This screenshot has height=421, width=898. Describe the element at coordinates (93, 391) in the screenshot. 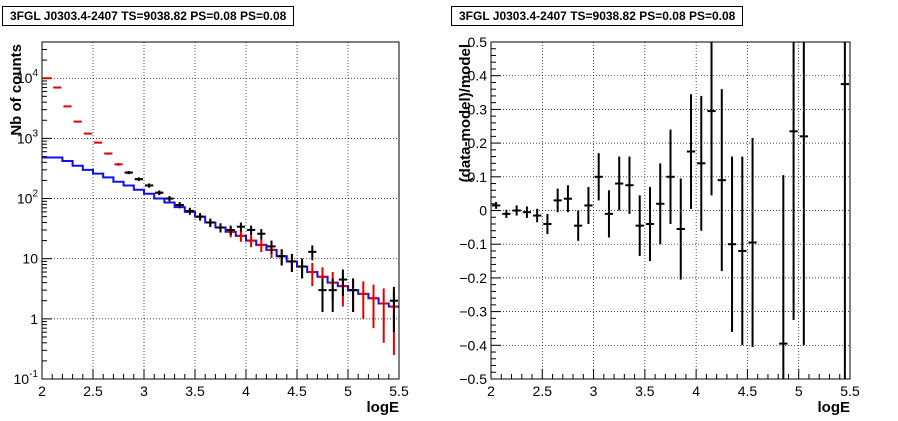

I see `left-x-tick-label: 2.5` at that location.